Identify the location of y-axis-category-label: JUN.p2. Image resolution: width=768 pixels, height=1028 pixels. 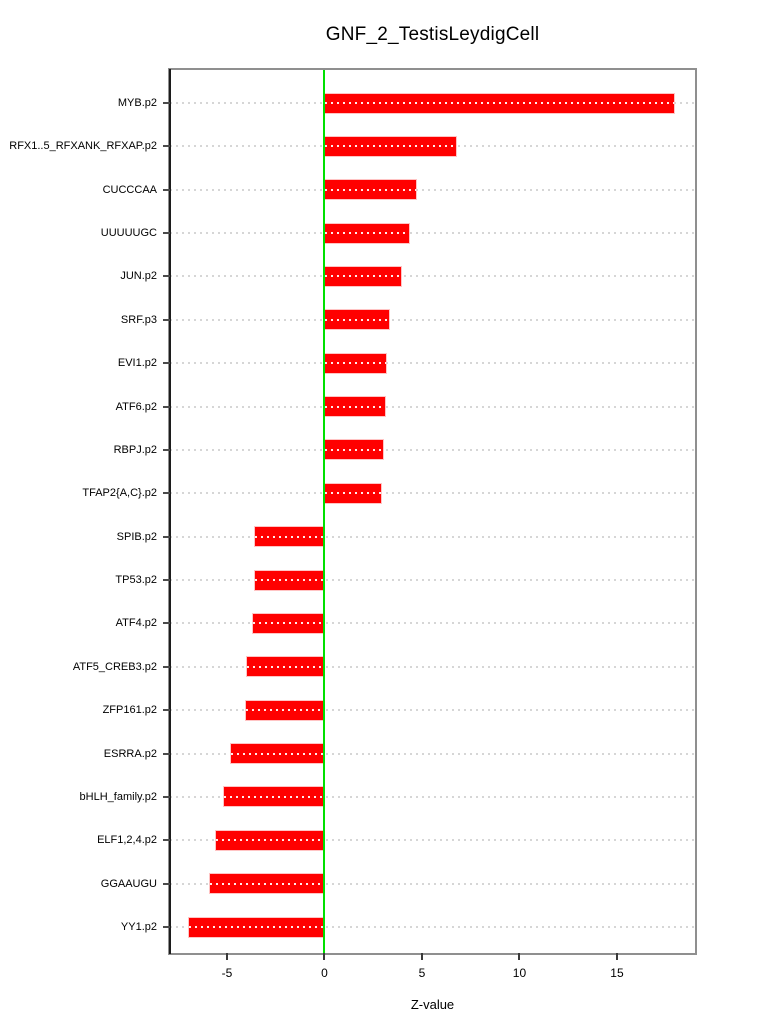
(138, 276).